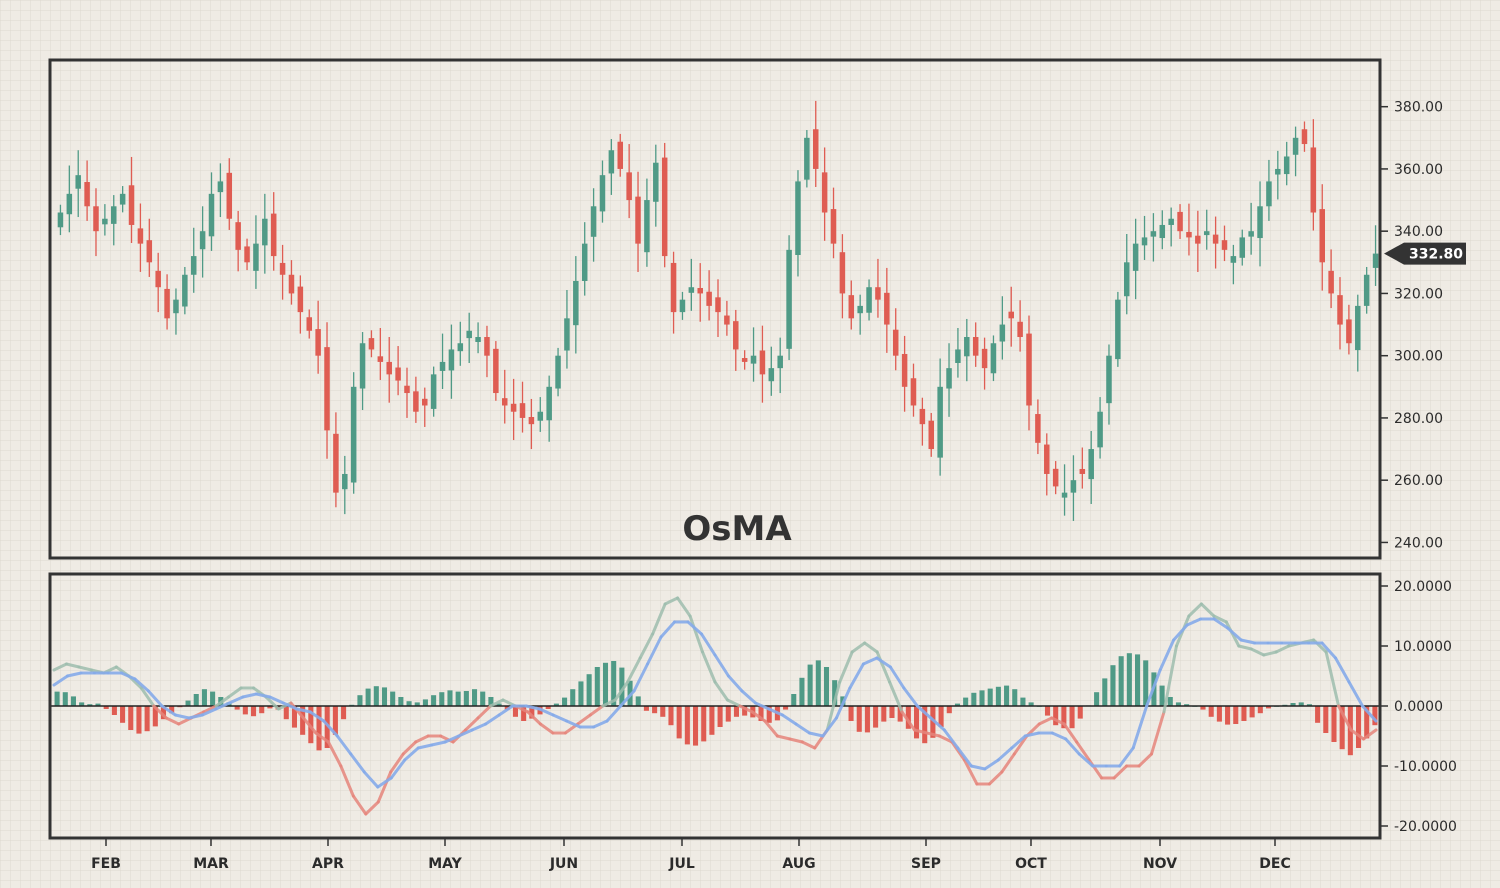 This screenshot has width=1500, height=888. I want to click on x-tick-label-apr: APR, so click(328, 864).